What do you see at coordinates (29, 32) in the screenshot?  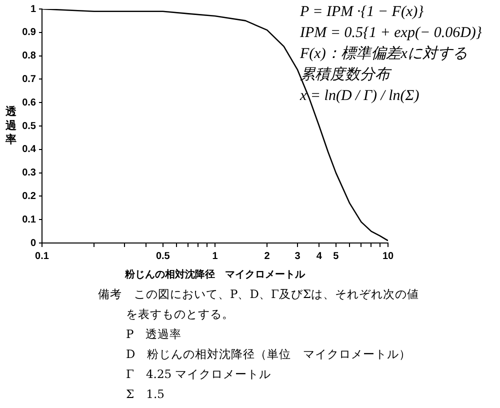 I see `y-tick-label: 0.9` at bounding box center [29, 32].